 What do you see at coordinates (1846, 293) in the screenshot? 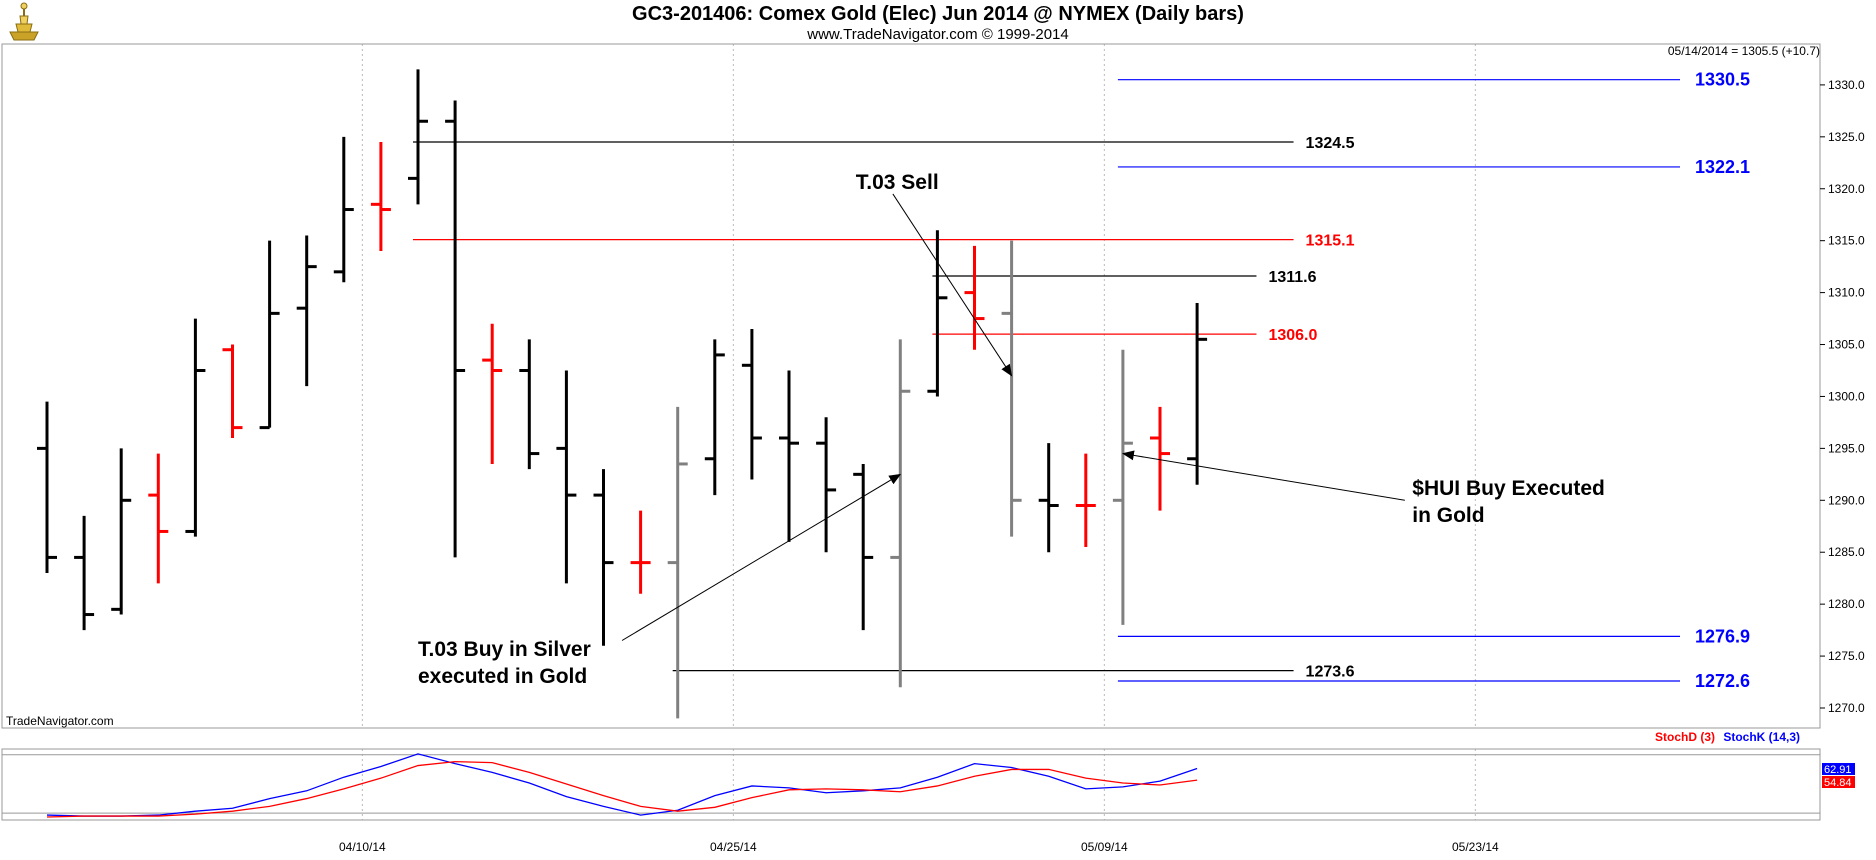
I see `y-tick-label: 1310.0` at bounding box center [1846, 293].